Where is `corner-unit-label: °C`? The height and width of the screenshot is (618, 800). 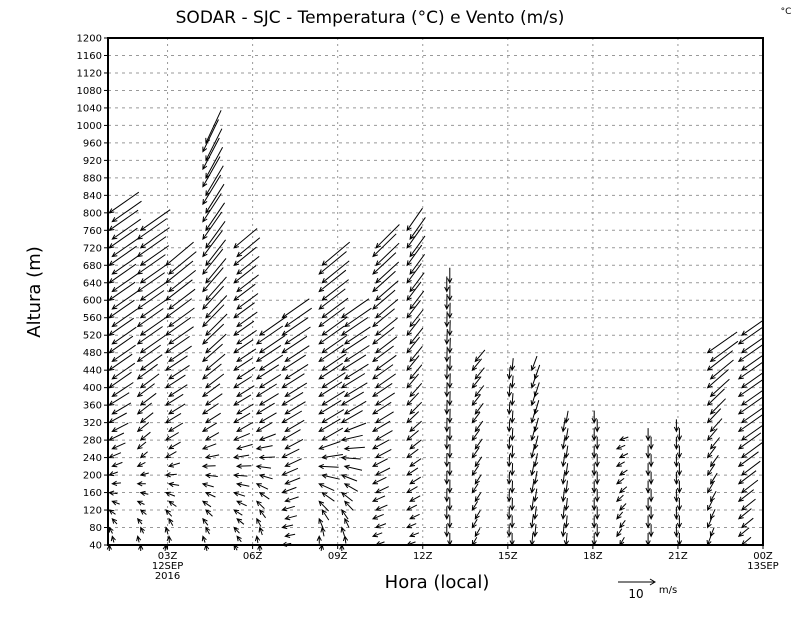
corner-unit-label: °C is located at coordinates (786, 12).